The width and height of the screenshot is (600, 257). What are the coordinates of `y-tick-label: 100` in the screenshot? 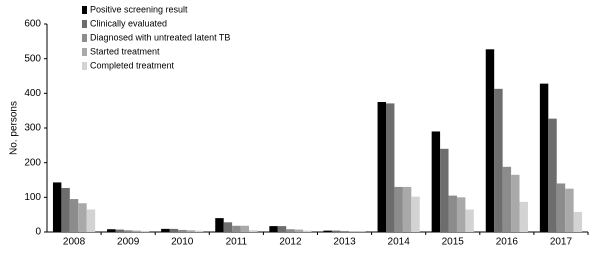 It's located at (32, 197).